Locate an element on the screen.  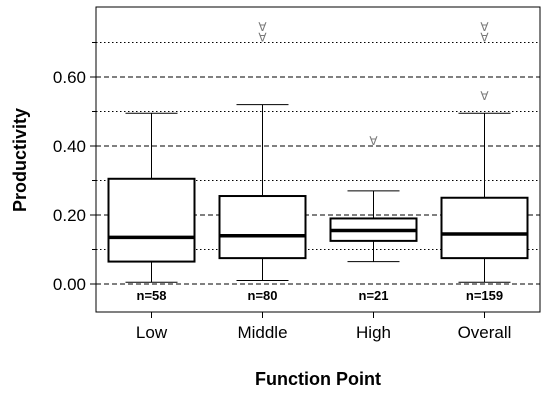
x-axis: Low Middle High Overall is located at coordinates (324, 327).